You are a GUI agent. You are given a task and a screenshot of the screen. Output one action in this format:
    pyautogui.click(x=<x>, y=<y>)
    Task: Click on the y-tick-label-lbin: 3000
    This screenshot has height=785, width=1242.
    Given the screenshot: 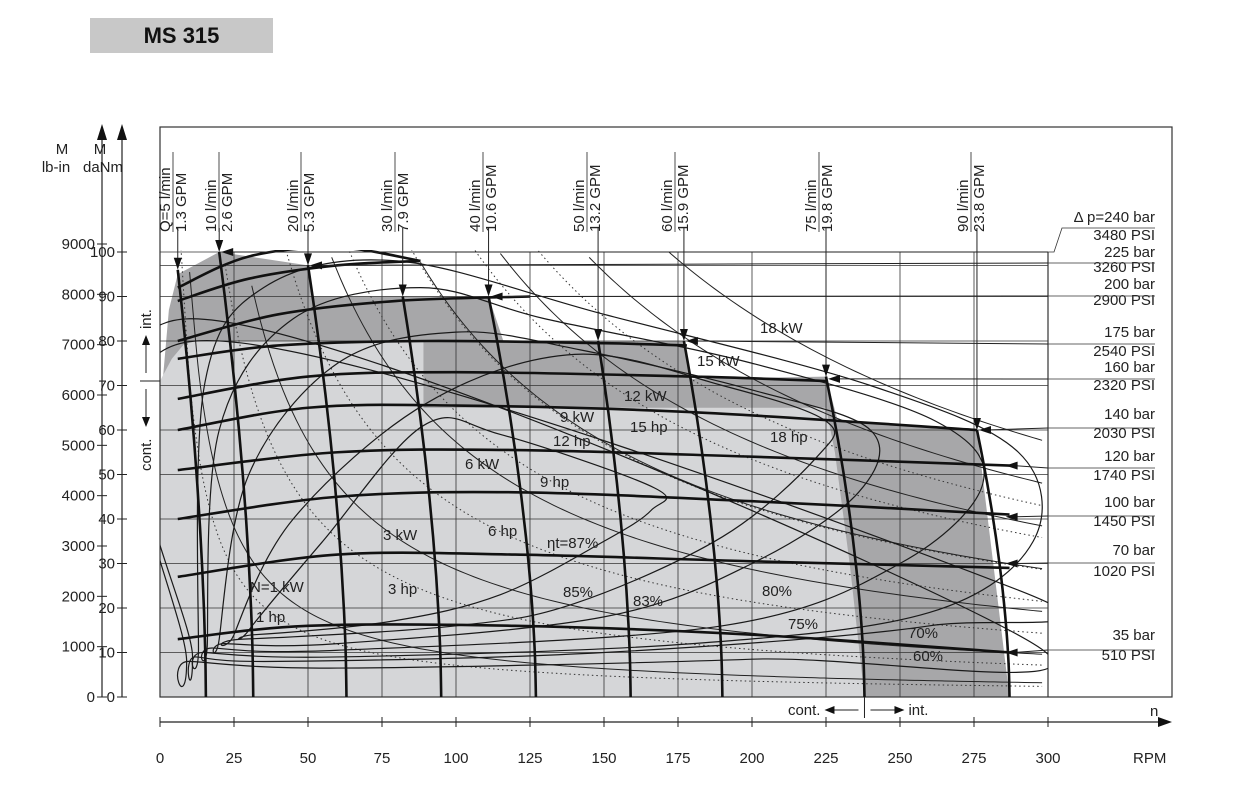 What is the action you would take?
    pyautogui.click(x=78, y=546)
    